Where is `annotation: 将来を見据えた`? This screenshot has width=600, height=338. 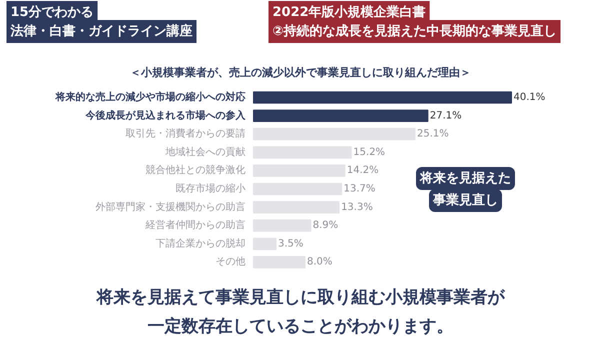
annotation: 将来を見据えた is located at coordinates (465, 178).